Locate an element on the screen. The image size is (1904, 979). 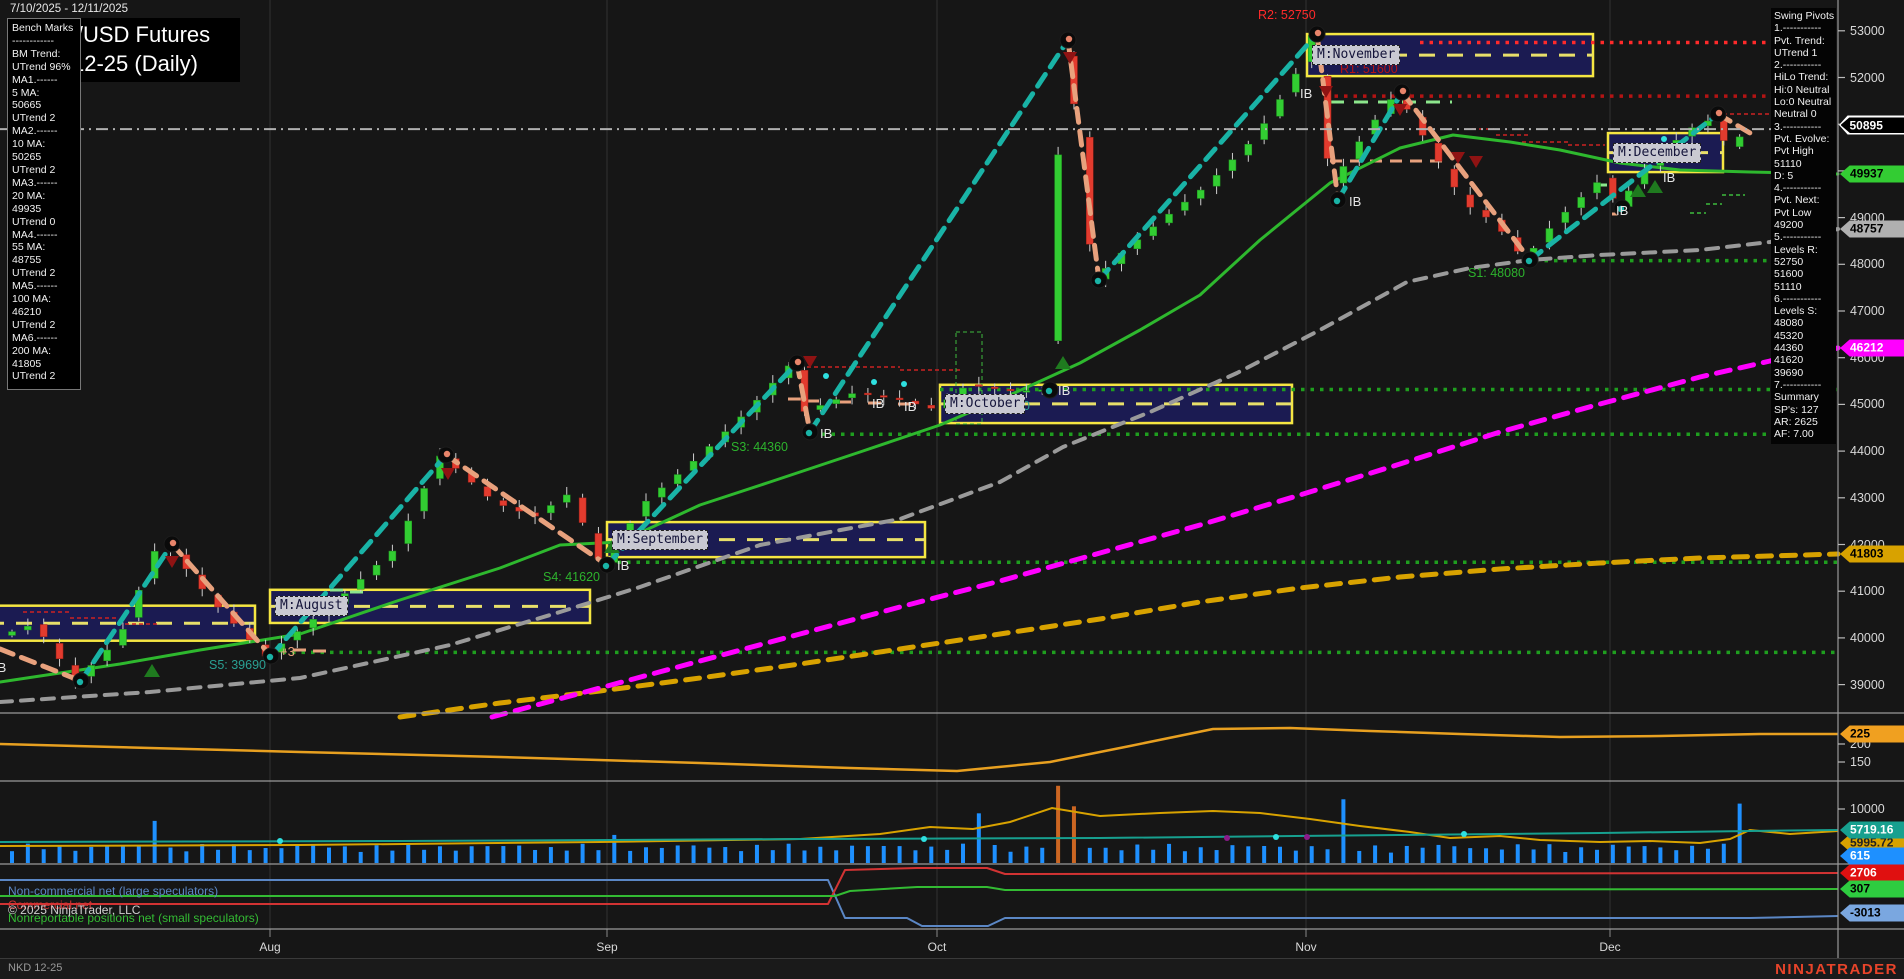
swing-pivots-title: Swing Pivots is located at coordinates (1804, 16).